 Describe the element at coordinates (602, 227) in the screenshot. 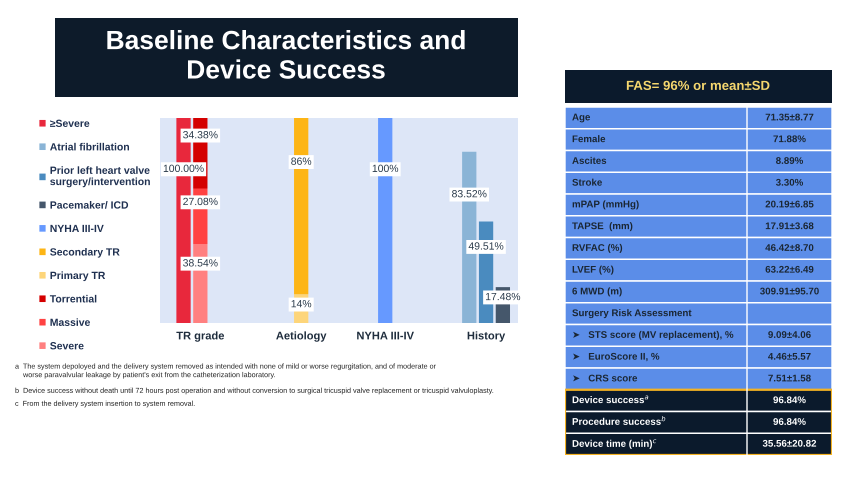

I see `category-label: TAPSE (mm)` at that location.